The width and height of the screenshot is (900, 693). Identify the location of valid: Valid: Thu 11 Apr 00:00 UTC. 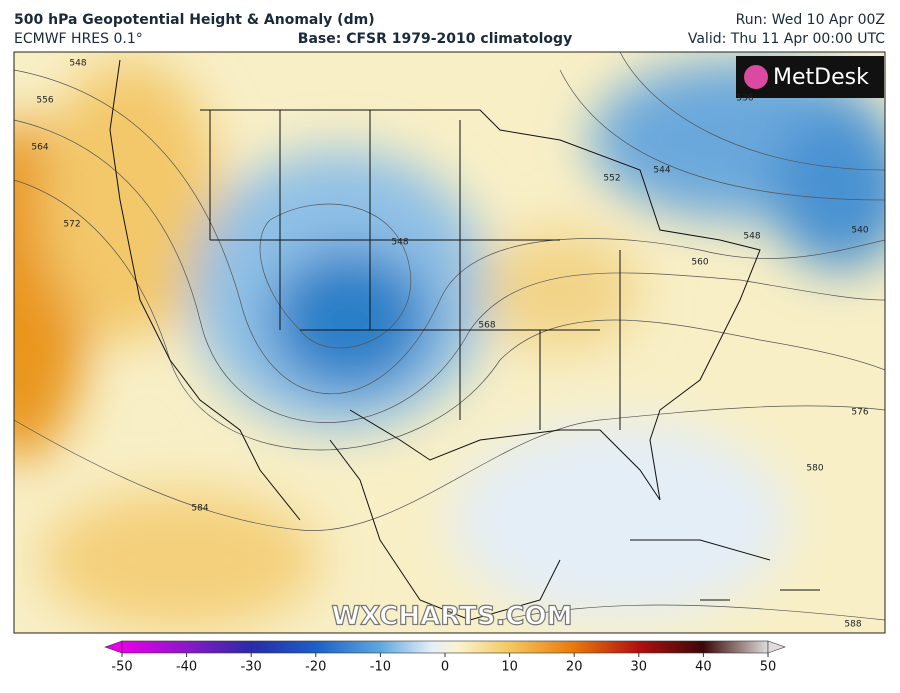
(786, 39).